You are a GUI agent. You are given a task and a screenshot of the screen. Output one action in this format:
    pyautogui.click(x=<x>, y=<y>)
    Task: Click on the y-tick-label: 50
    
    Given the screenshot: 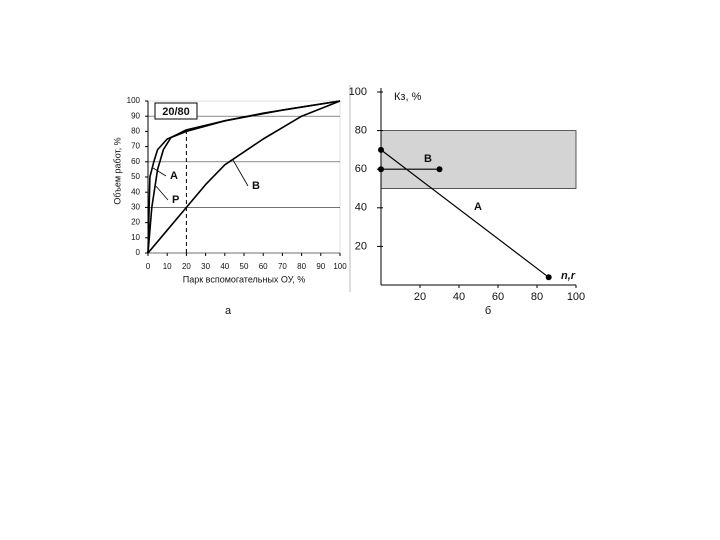 What is the action you would take?
    pyautogui.click(x=135, y=176)
    